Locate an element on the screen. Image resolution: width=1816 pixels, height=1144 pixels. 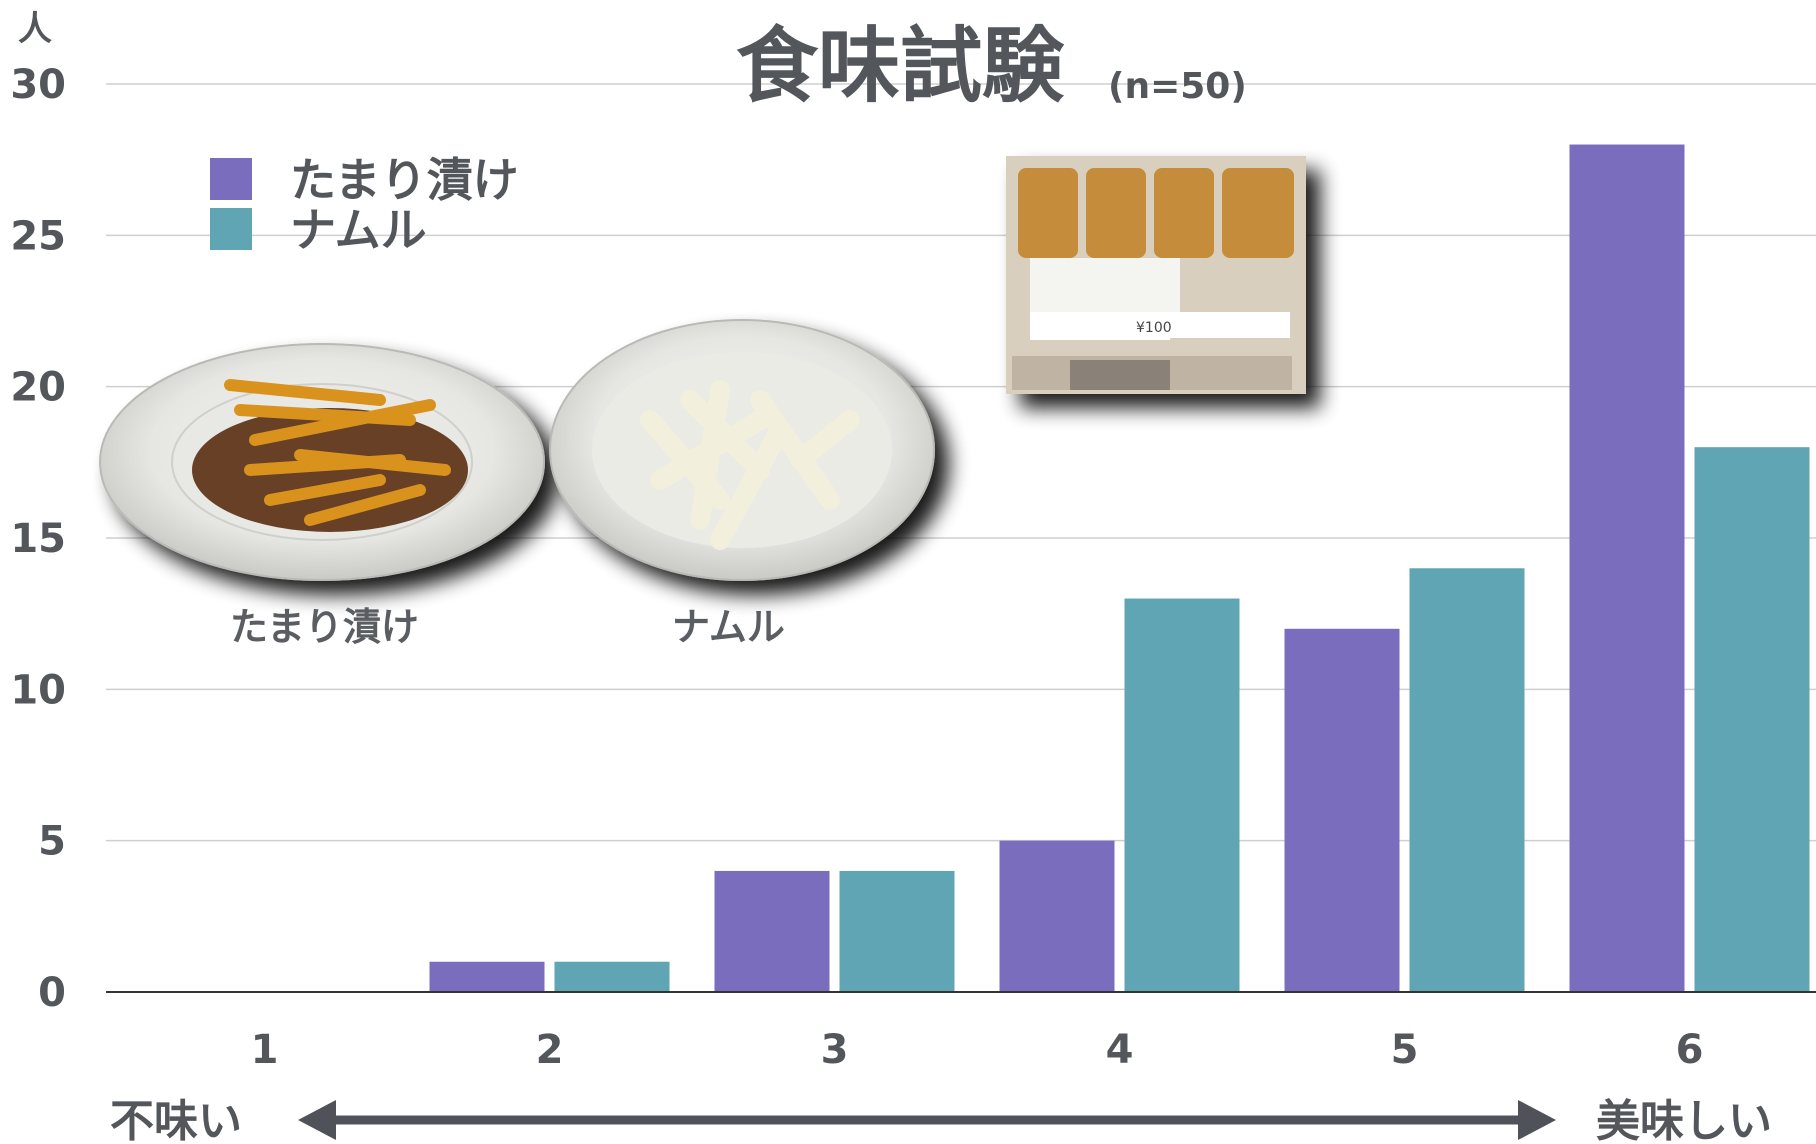
y-tick-label-10: 10 is located at coordinates (38, 690).